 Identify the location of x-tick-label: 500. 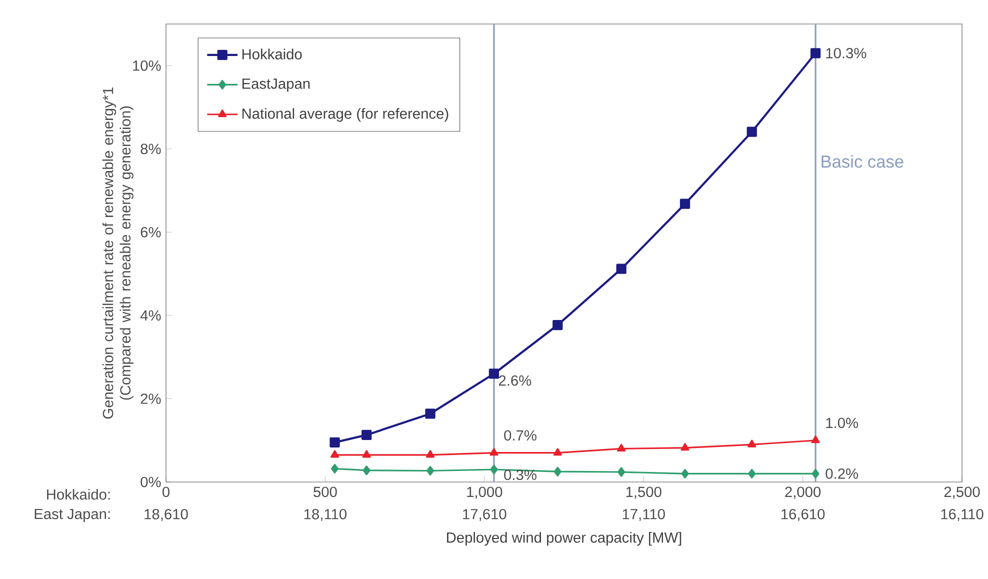
(325, 492).